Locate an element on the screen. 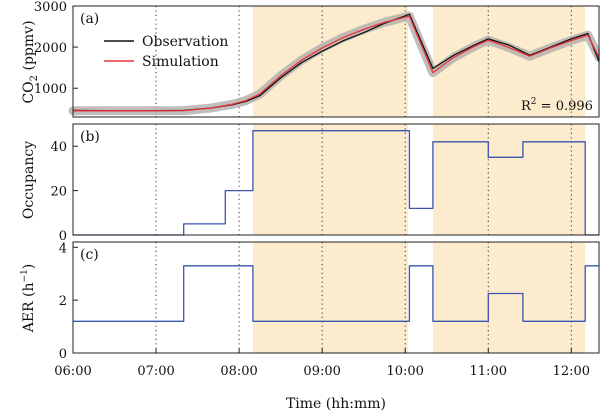 The height and width of the screenshot is (415, 600). x-axis: 06:00 07:00 08:00 09:00 10:00 11:00 12:00 is located at coordinates (322, 363).